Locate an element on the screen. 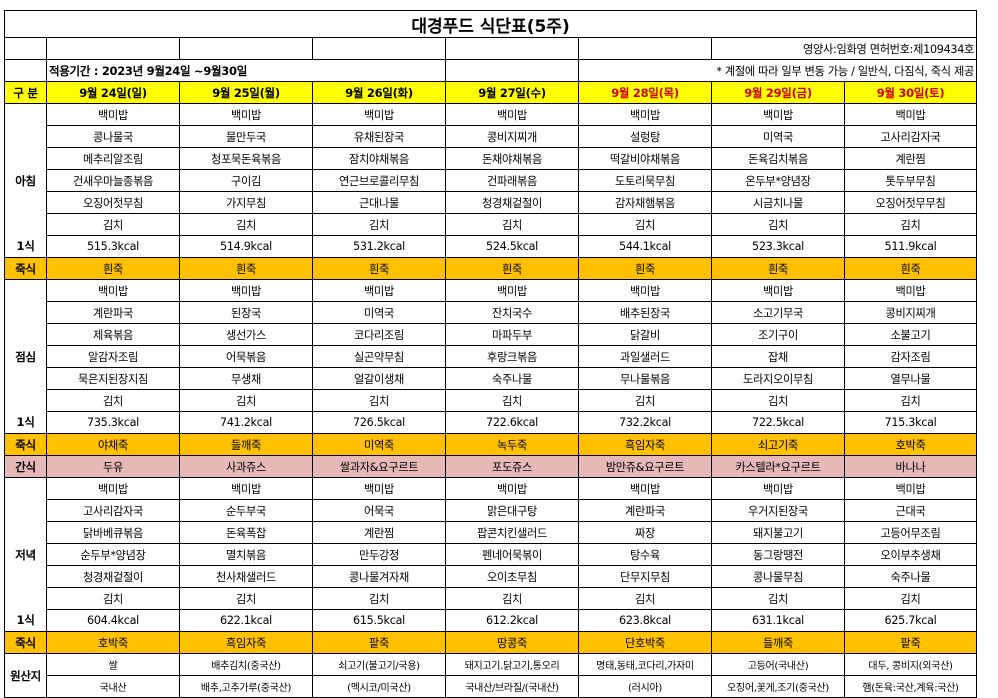  menu-item: 오이초무침 is located at coordinates (512, 576).